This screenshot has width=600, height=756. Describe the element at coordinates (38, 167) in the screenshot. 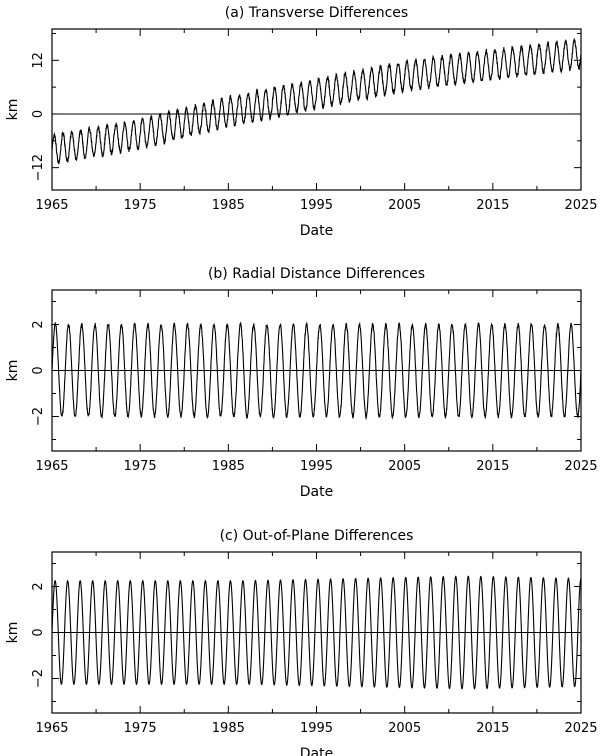

I see `y-tick-label: −12` at that location.